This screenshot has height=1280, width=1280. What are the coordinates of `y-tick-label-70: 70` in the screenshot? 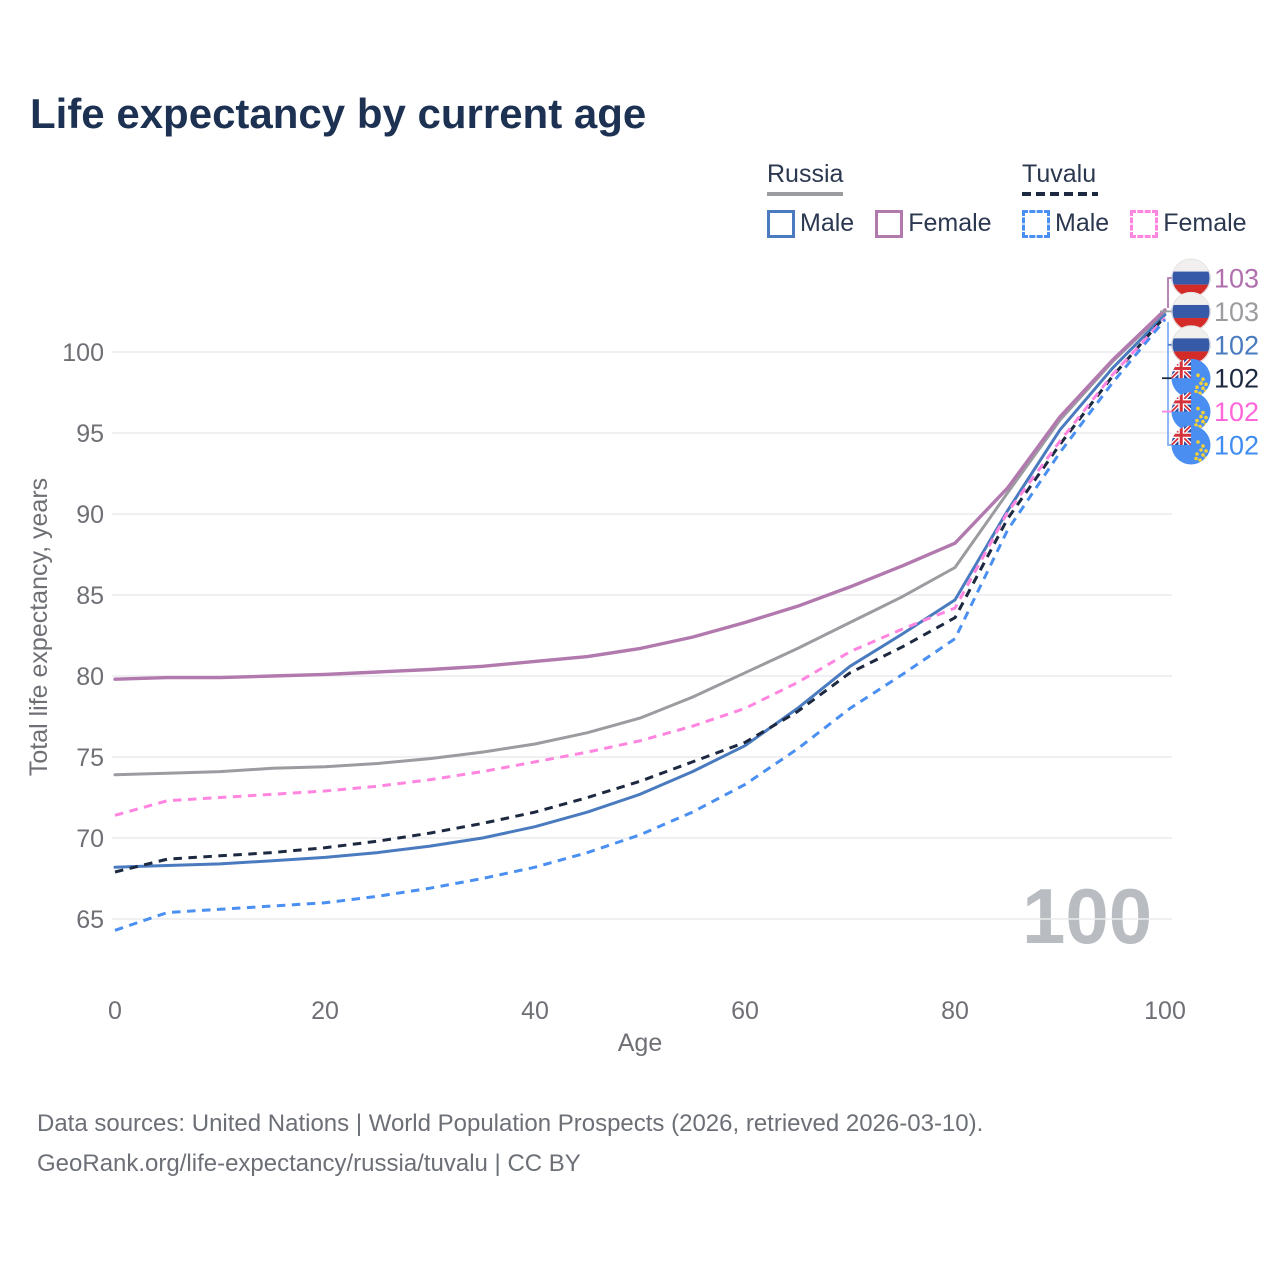 It's located at (90, 839).